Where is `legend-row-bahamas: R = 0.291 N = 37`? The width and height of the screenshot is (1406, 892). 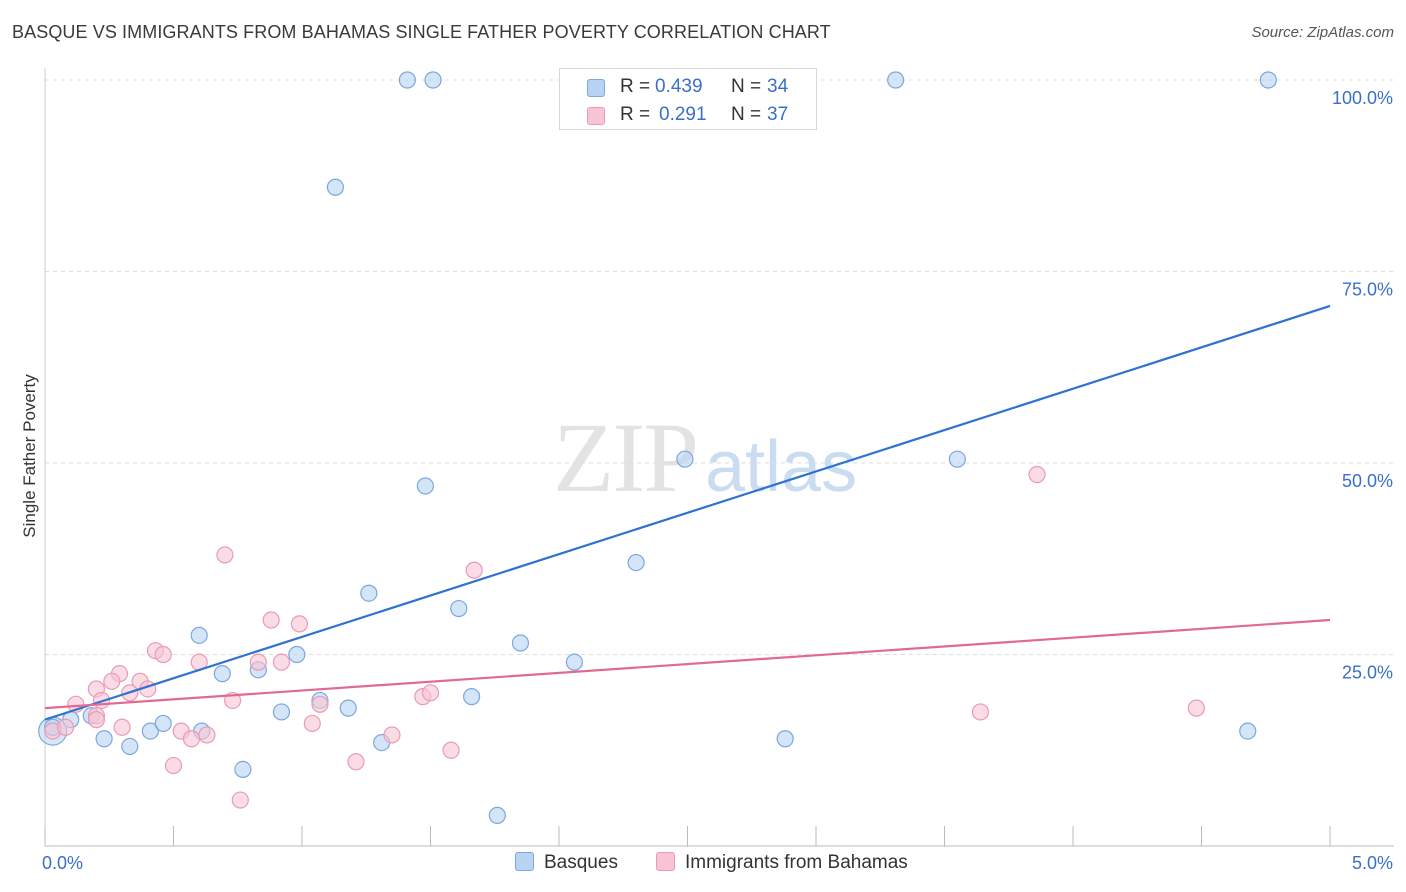 legend-row-bahamas: R = 0.291 N = 37 is located at coordinates (688, 115).